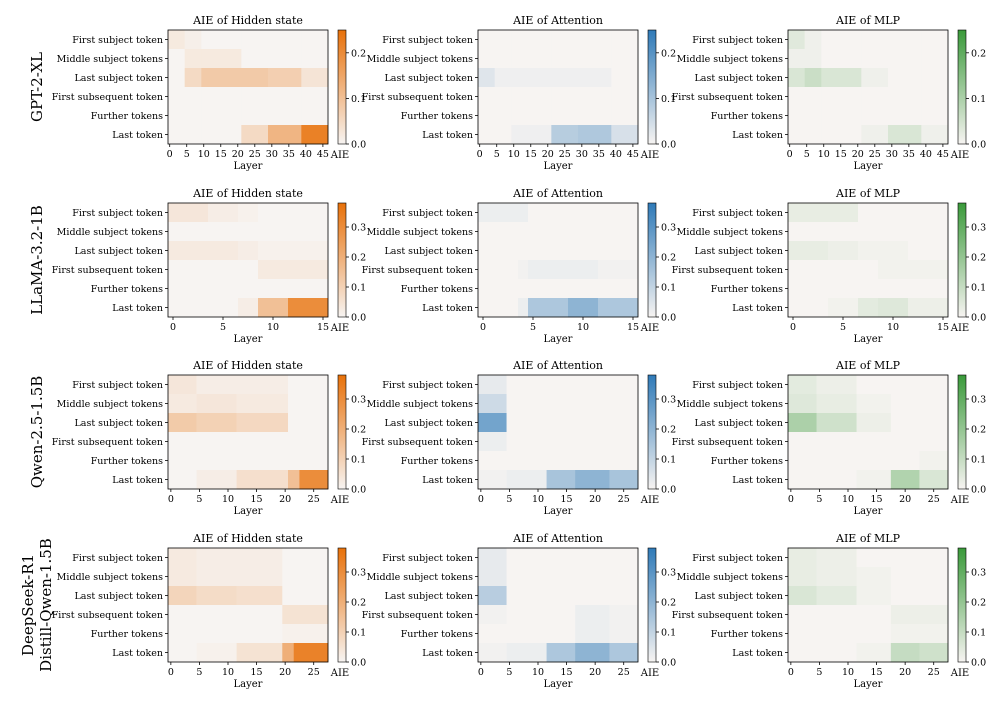 This screenshot has height=712, width=997. What do you see at coordinates (868, 193) in the screenshot?
I see `panel-title: AIE of MLP` at bounding box center [868, 193].